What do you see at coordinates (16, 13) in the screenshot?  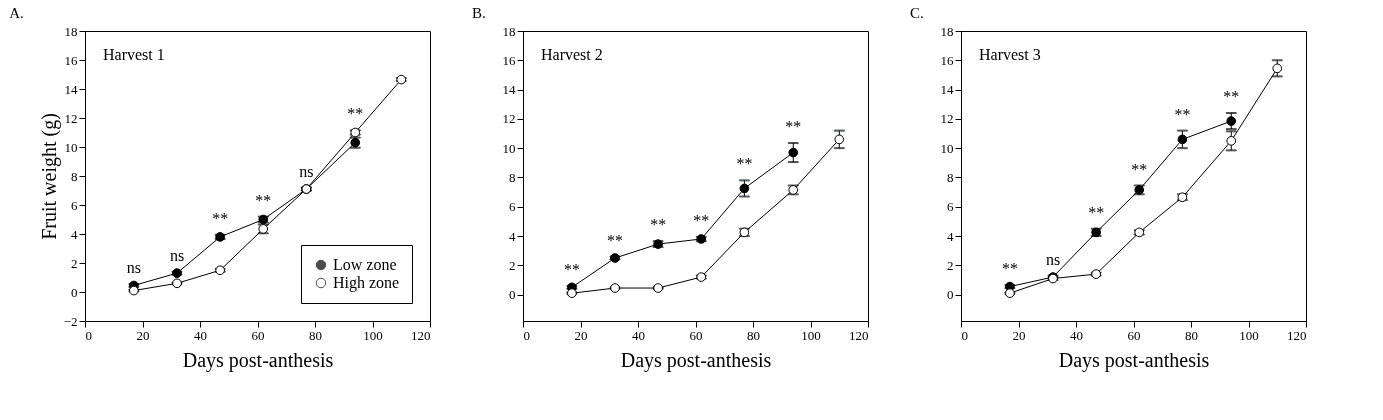 I see `chart-title: A.` at bounding box center [16, 13].